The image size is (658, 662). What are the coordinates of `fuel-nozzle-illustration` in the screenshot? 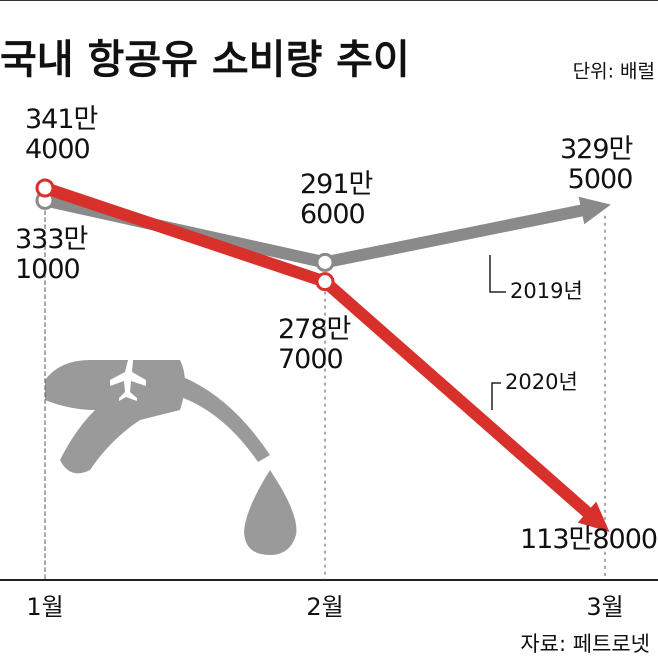 It's located at (171, 457).